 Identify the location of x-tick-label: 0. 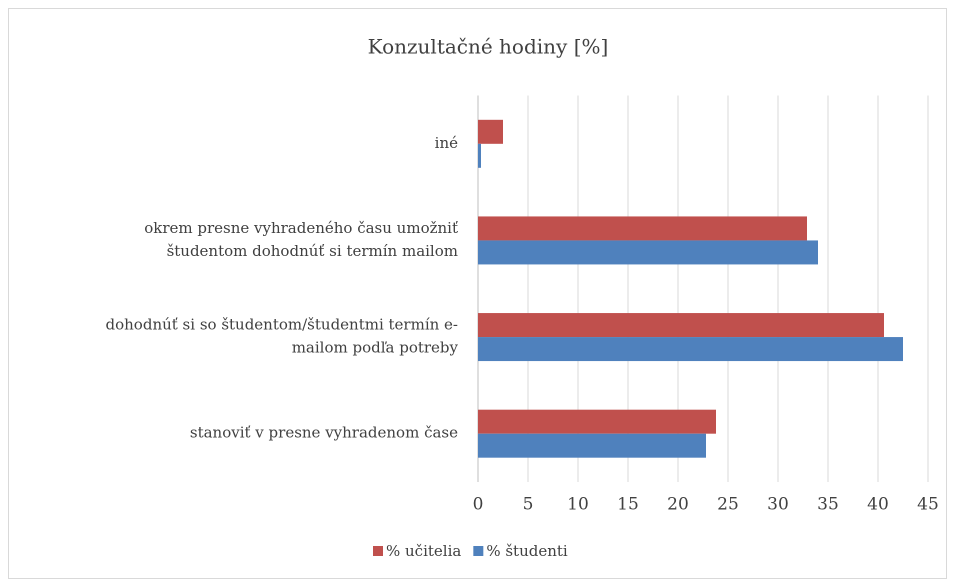
(478, 505).